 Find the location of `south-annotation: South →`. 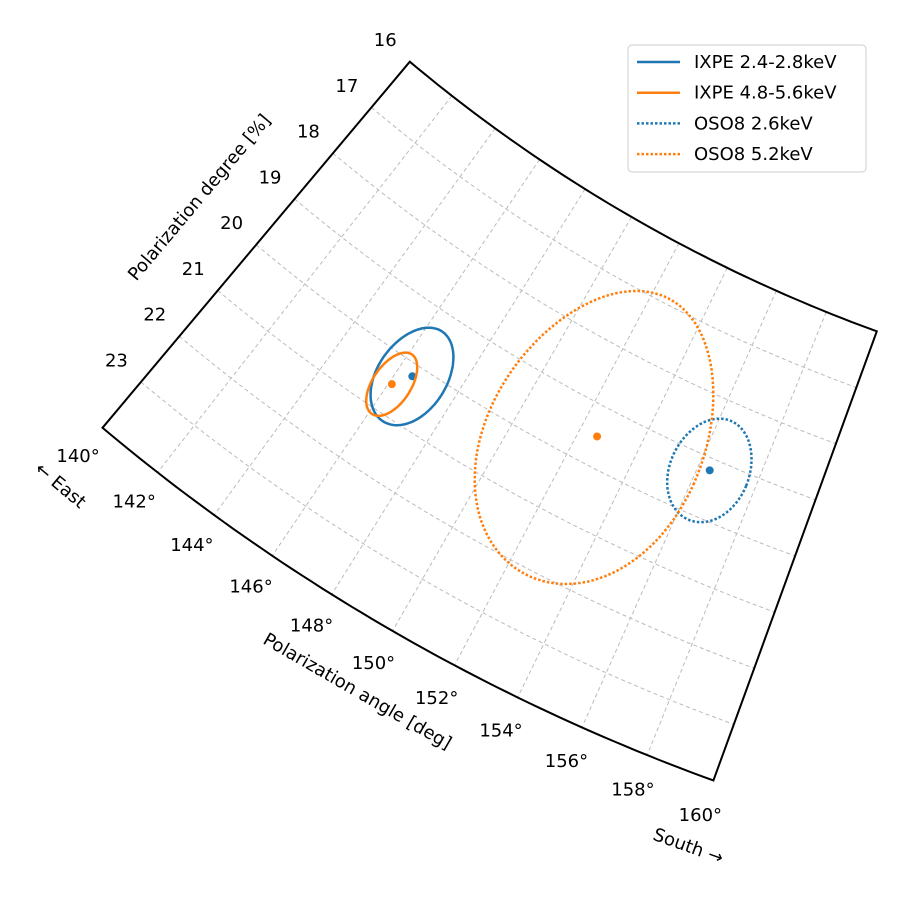

south-annotation: South → is located at coordinates (688, 846).